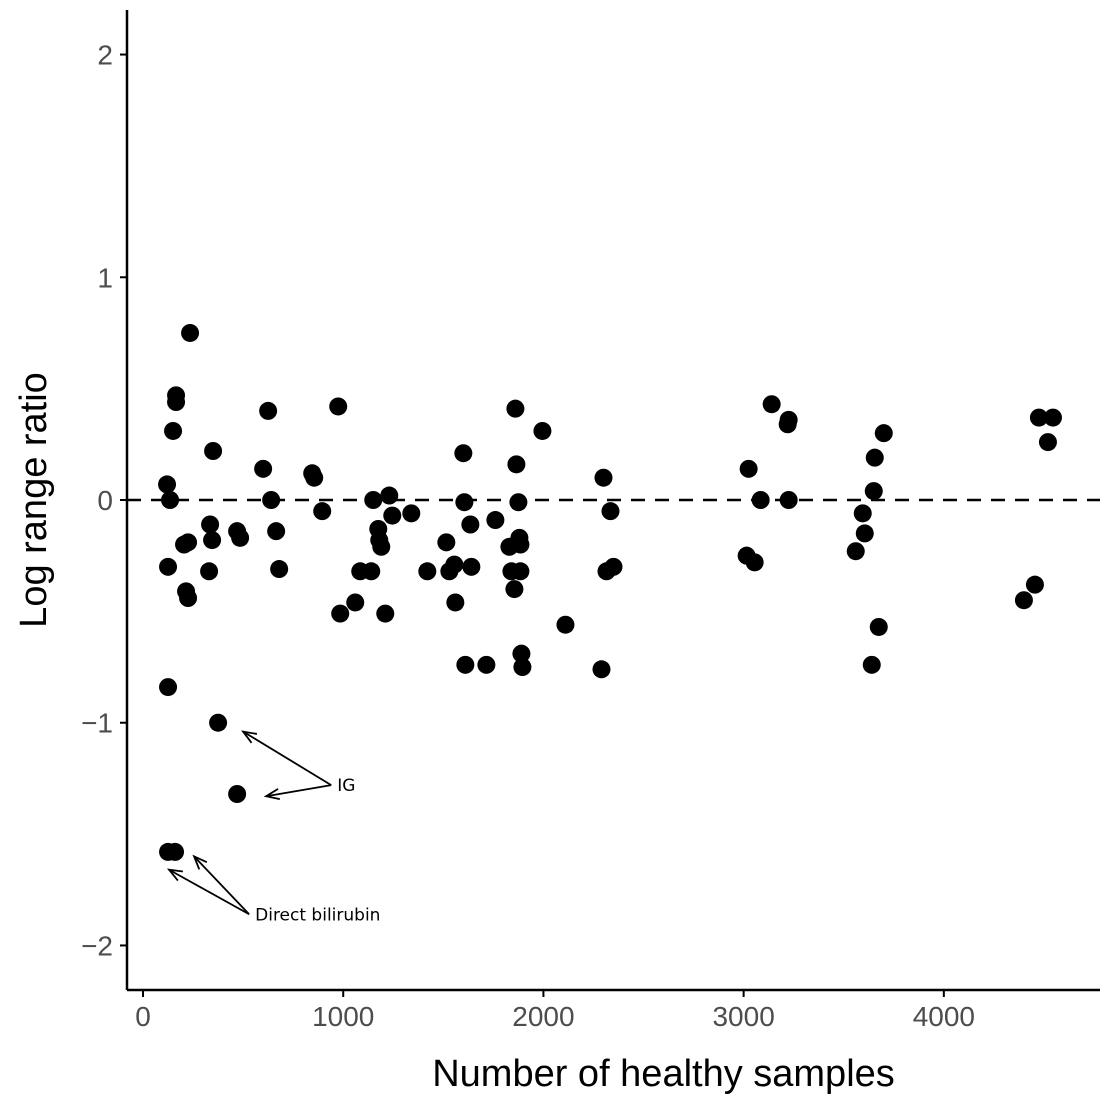  I want to click on x-tick-label: 4000, so click(944, 1016).